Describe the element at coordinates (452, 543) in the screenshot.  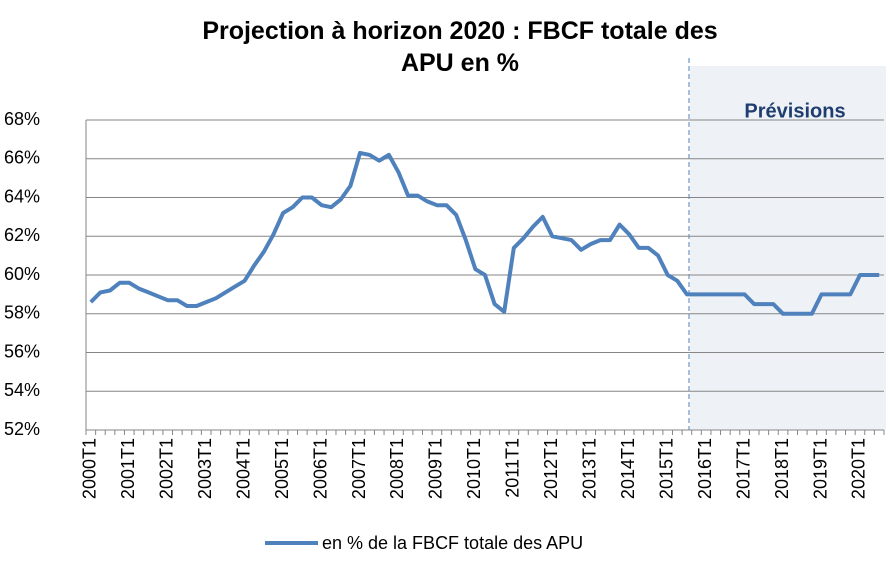
I see `legend-label: en % de la FBCF totale des APU` at that location.